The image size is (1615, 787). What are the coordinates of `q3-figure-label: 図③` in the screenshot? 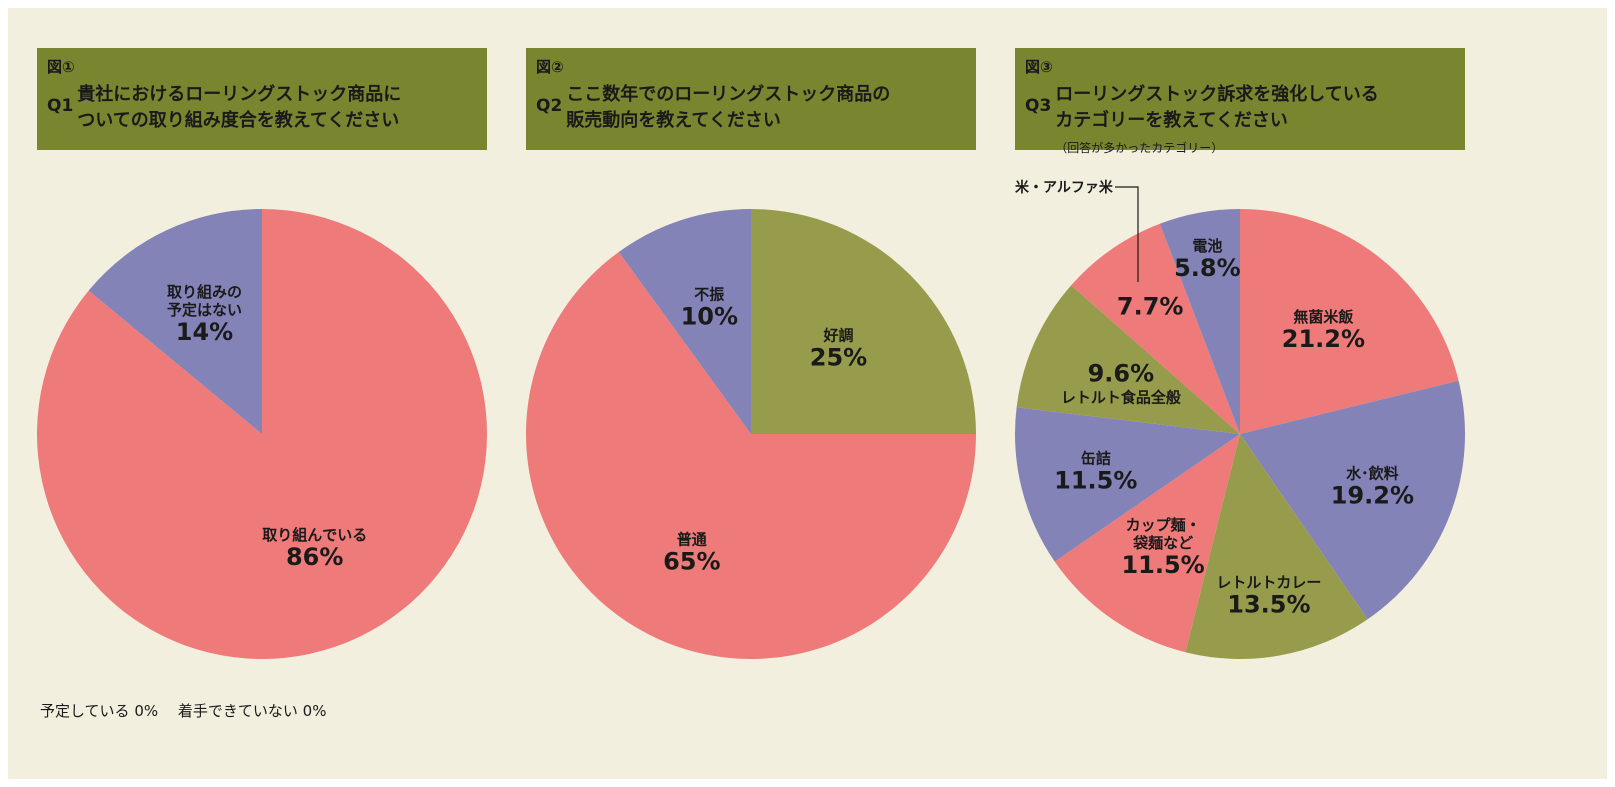 It's located at (1039, 67).